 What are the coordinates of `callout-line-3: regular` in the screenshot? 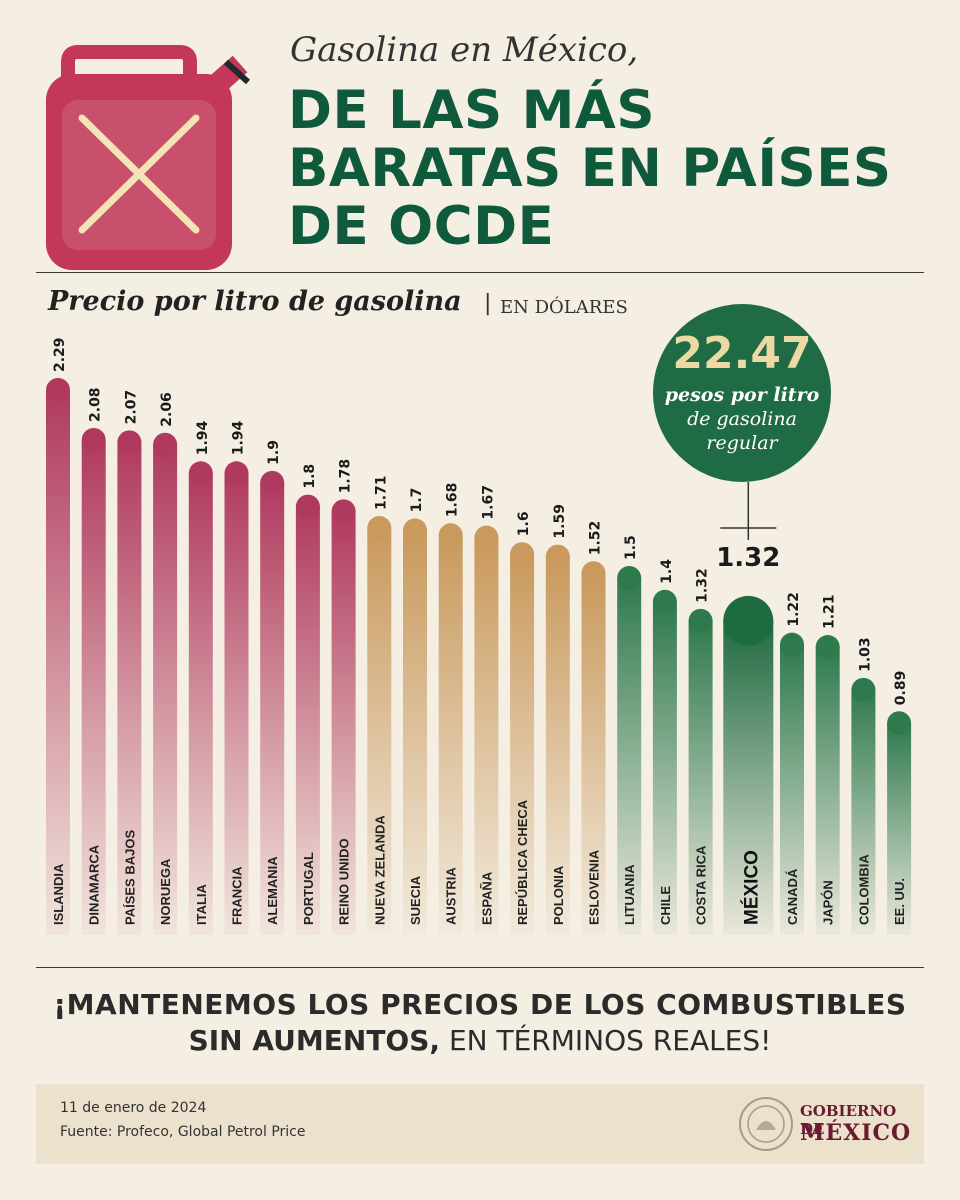 It's located at (742, 443).